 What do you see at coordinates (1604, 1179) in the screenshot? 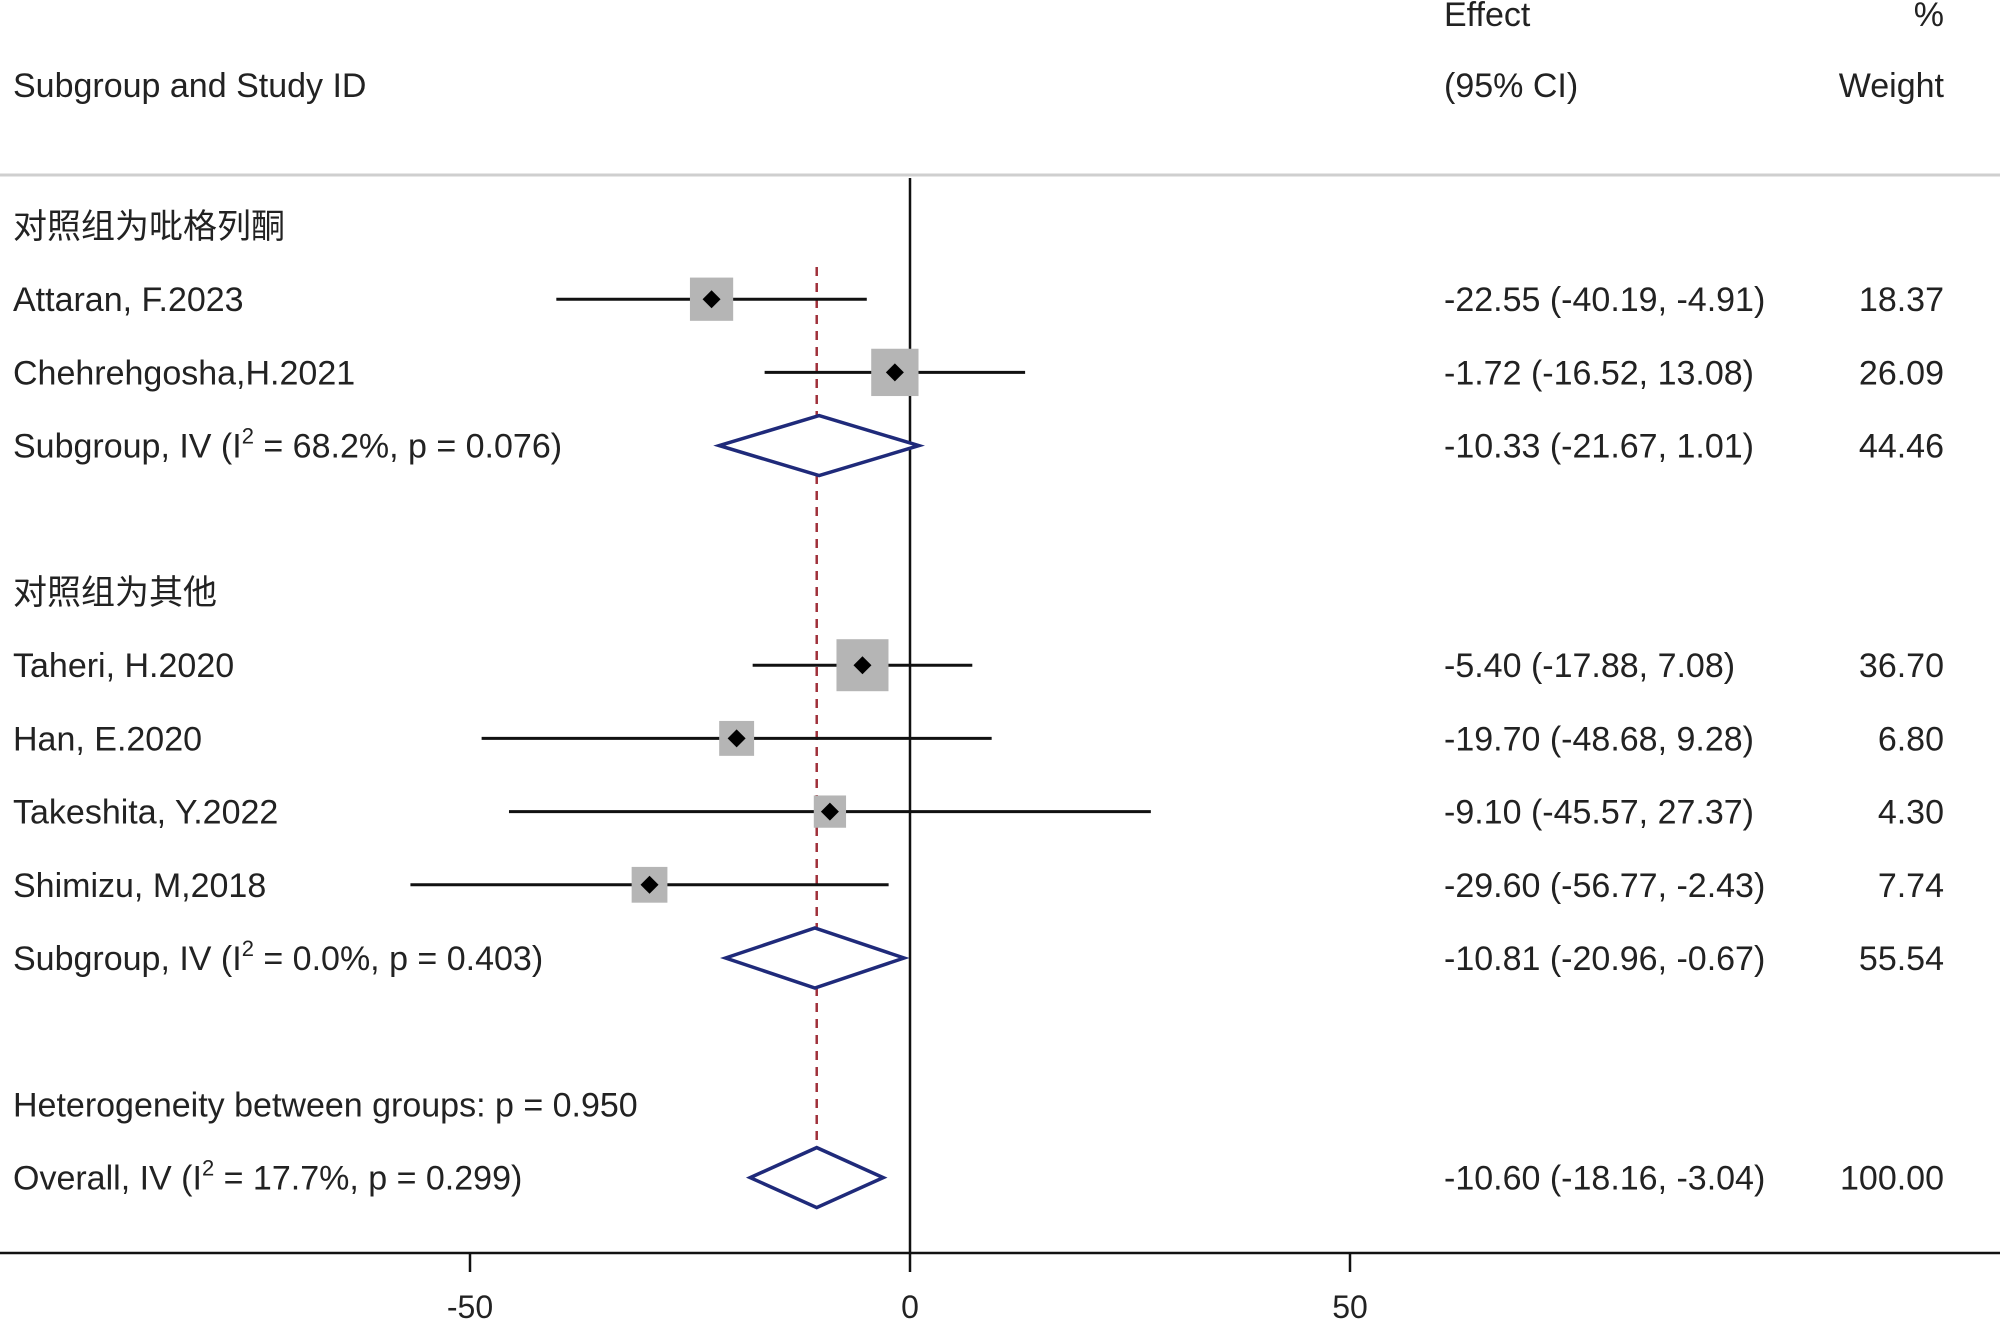
I see `effect-ci-value: -10.60 (-18.16, -3.04)` at bounding box center [1604, 1179].